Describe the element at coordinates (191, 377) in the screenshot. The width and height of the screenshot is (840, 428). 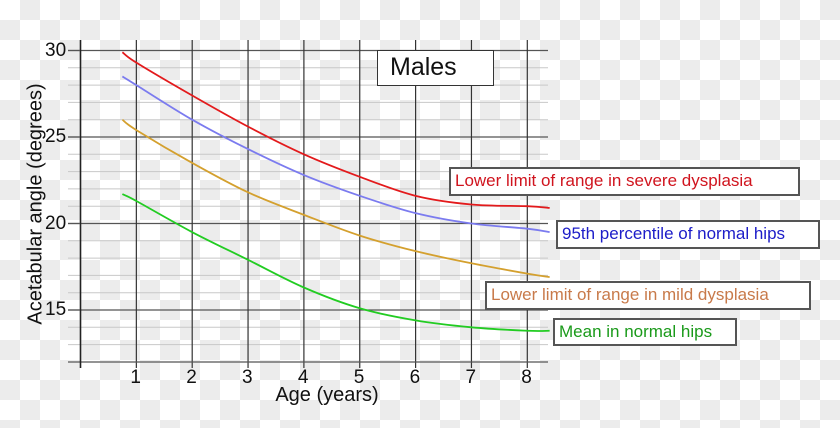
I see `x-tick-label: 2` at that location.